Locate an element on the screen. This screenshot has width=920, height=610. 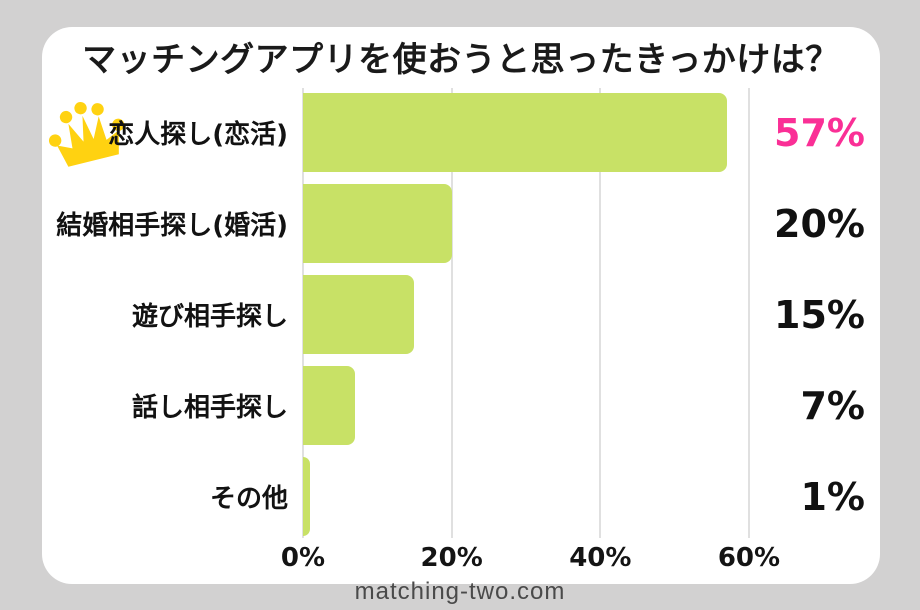
category-text: 話し相手探し is located at coordinates (209, 408).